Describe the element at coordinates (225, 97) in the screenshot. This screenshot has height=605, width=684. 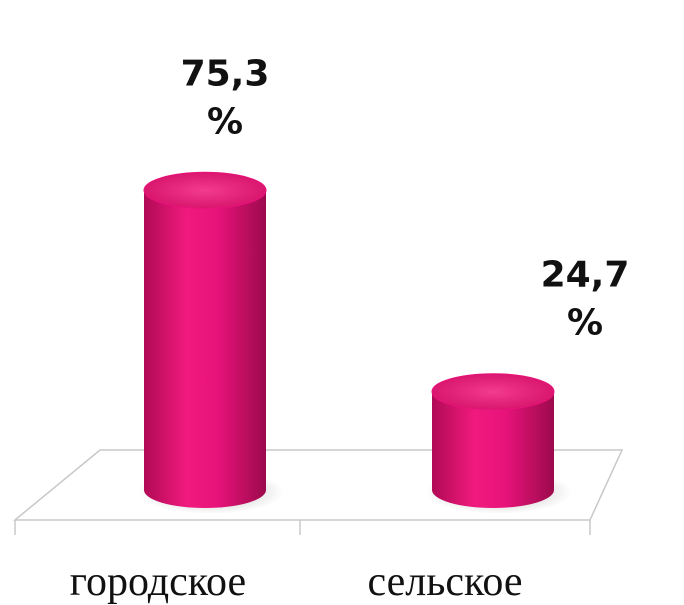
I see `value-label: 75,3%` at that location.